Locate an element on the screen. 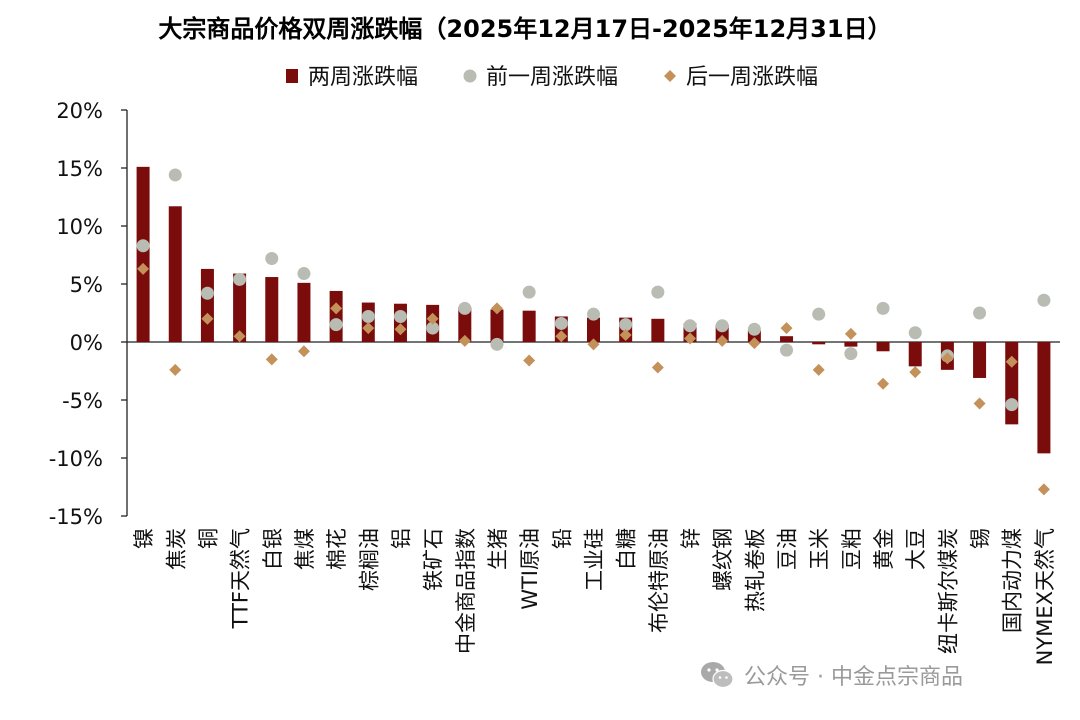 The height and width of the screenshot is (720, 1080). x-tick-label: 大豆 is located at coordinates (916, 549).